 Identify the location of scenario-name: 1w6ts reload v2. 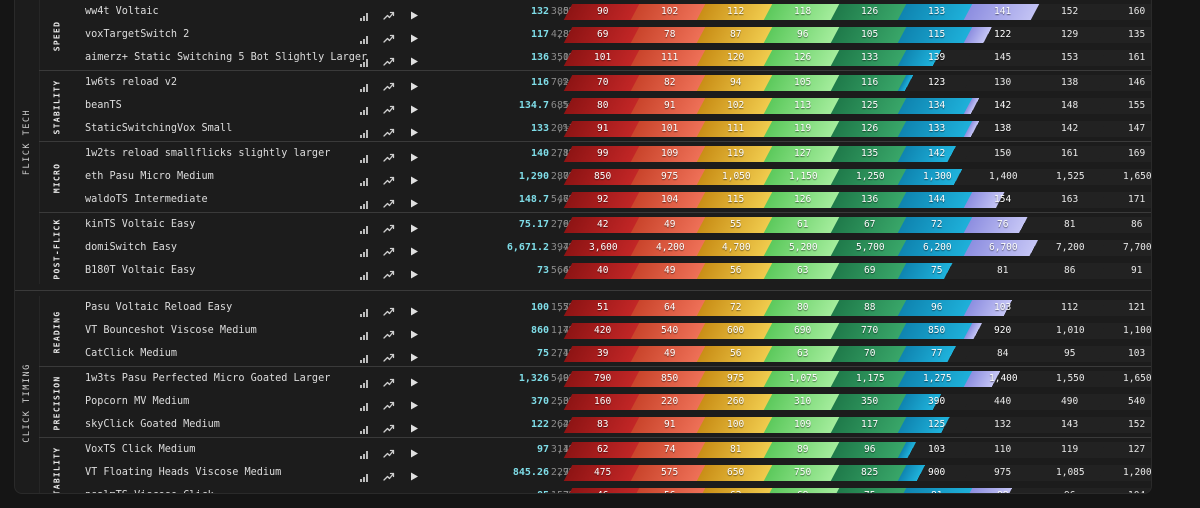
(131, 82).